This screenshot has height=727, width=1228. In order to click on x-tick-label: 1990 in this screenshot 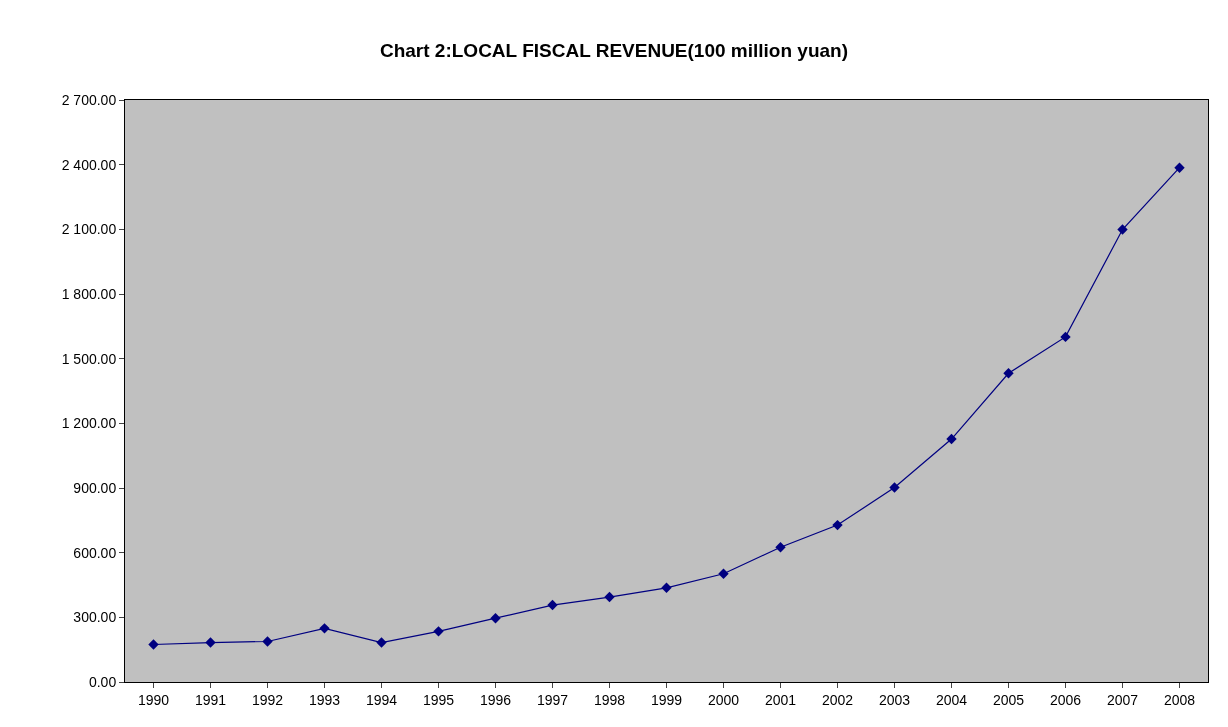, I will do `click(153, 699)`.